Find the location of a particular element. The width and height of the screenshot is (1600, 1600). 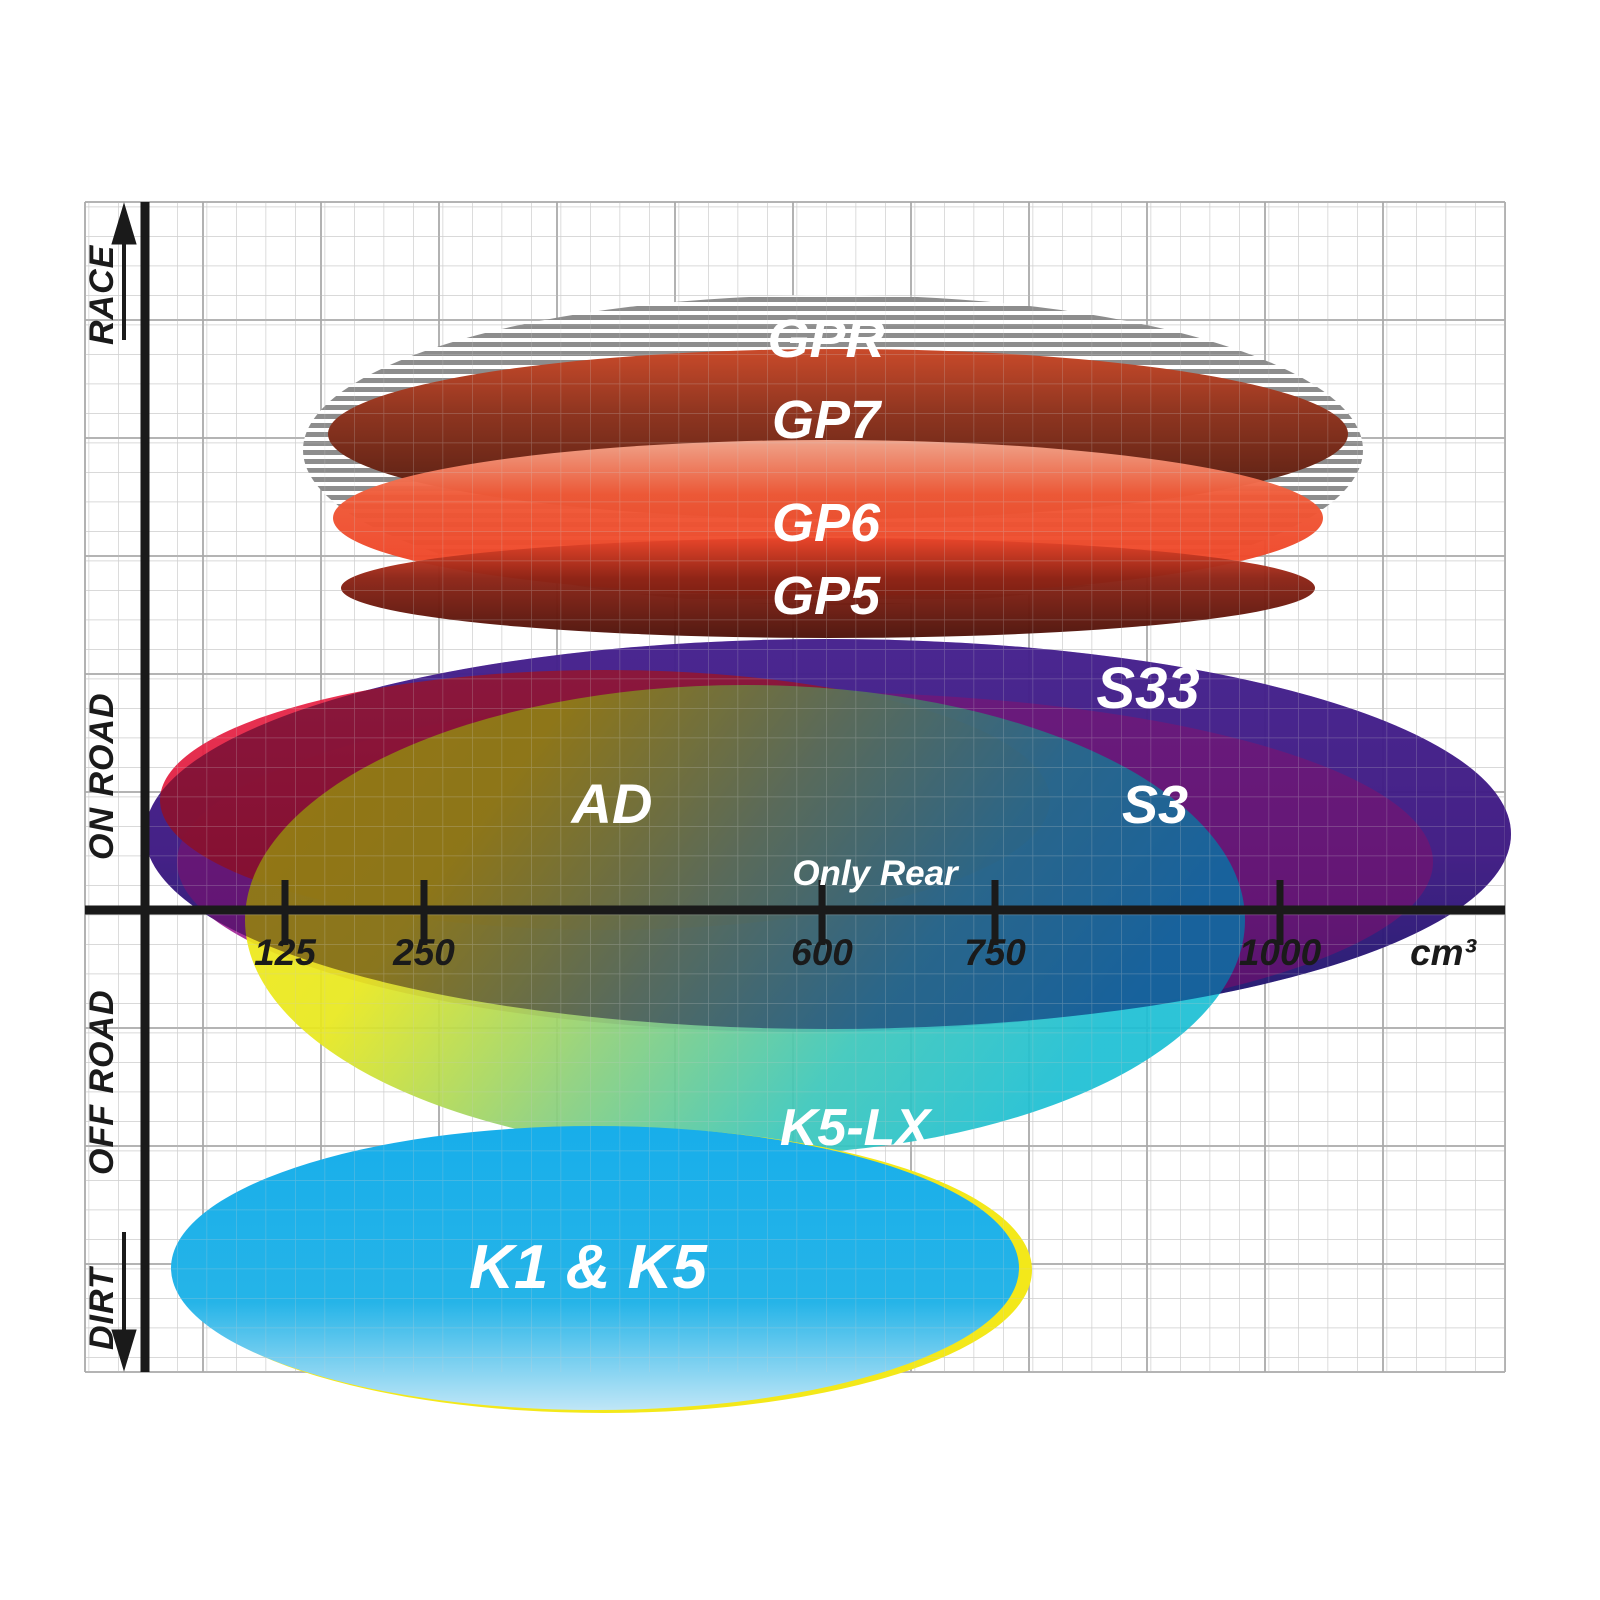

annotation-only-rear: Only Rear is located at coordinates (876, 873).